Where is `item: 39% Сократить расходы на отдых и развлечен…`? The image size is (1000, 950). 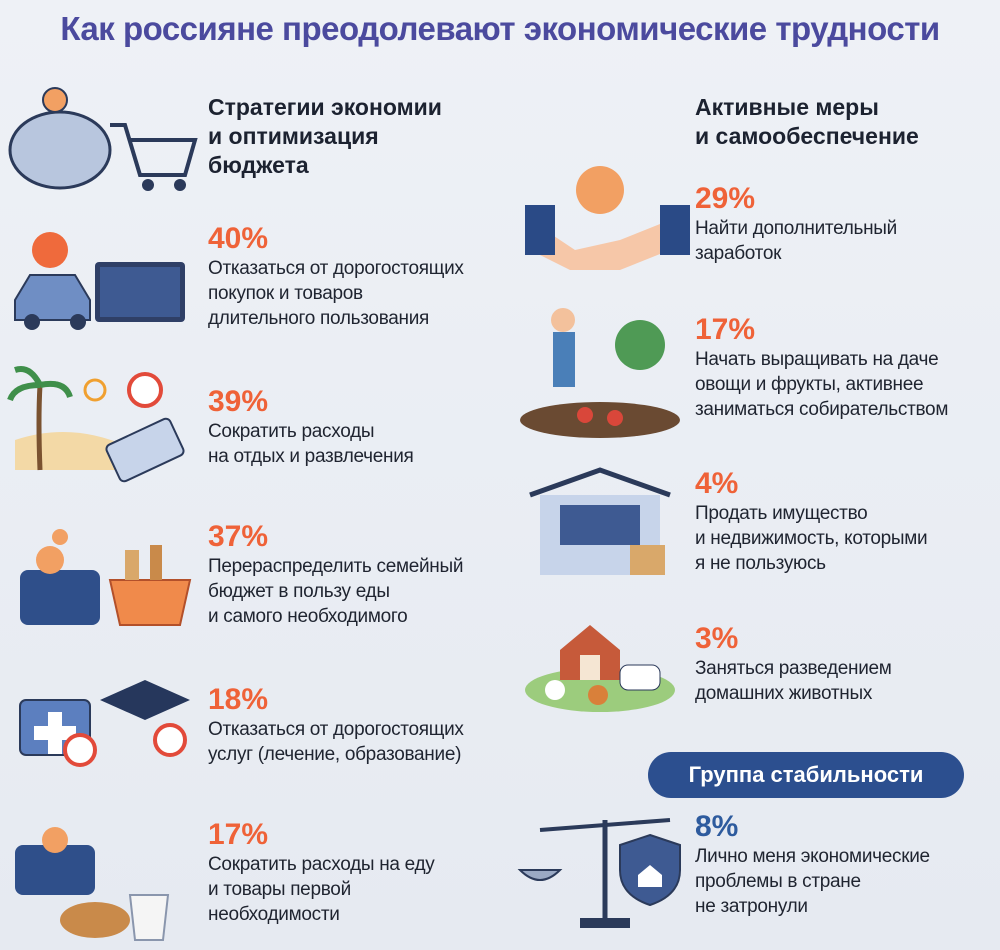 item: 39% Сократить расходы на отдых и развлечен… is located at coordinates (311, 427).